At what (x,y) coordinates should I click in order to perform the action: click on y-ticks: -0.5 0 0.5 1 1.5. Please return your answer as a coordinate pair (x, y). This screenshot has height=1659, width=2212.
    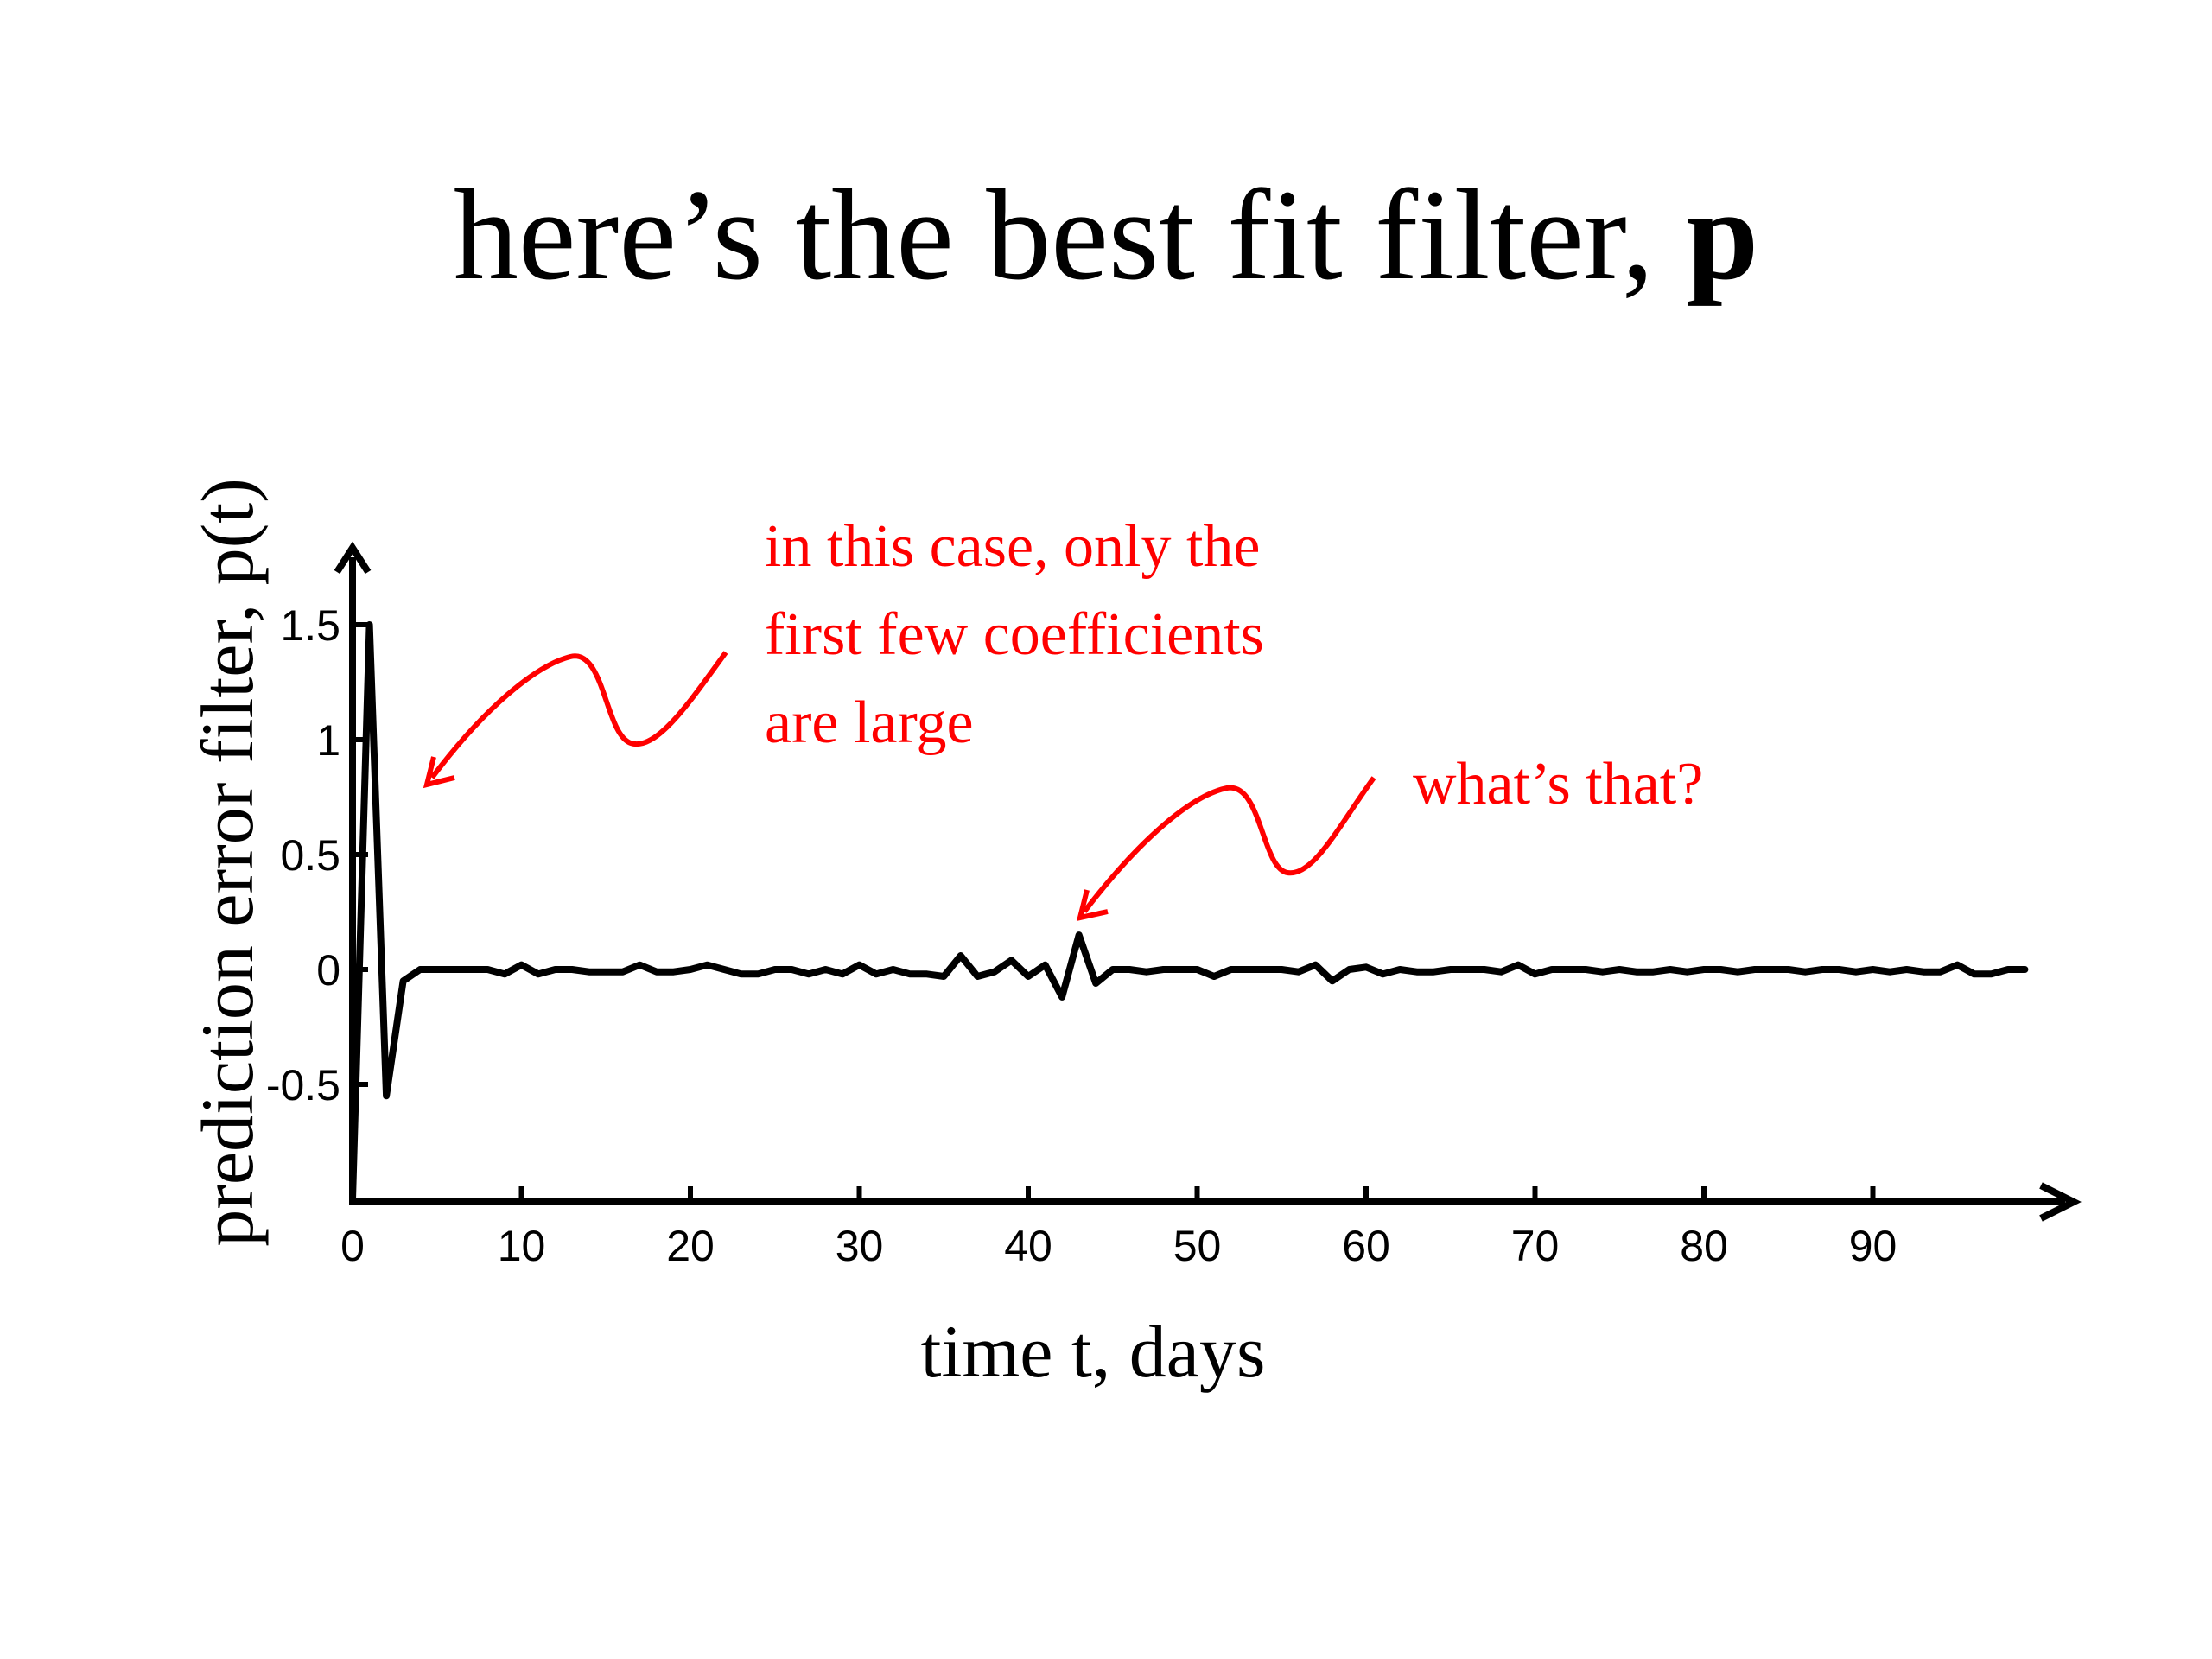
    Looking at the image, I should click on (317, 855).